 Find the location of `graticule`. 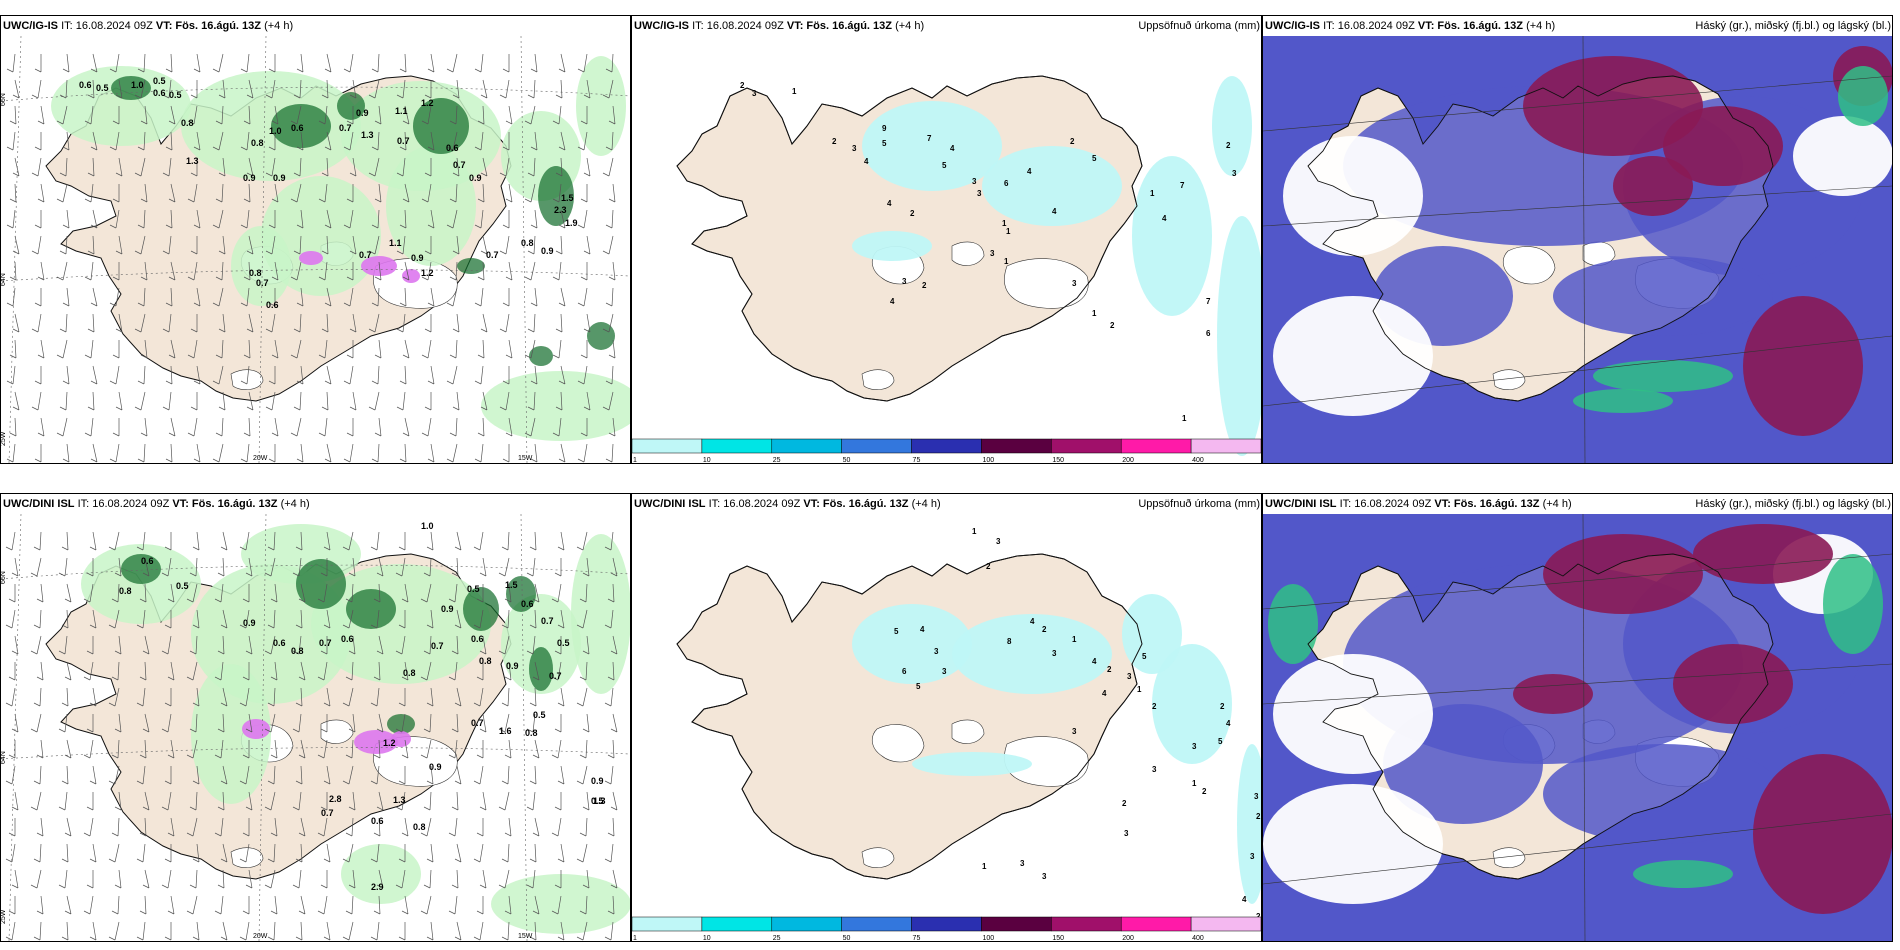

graticule is located at coordinates (315, 727).